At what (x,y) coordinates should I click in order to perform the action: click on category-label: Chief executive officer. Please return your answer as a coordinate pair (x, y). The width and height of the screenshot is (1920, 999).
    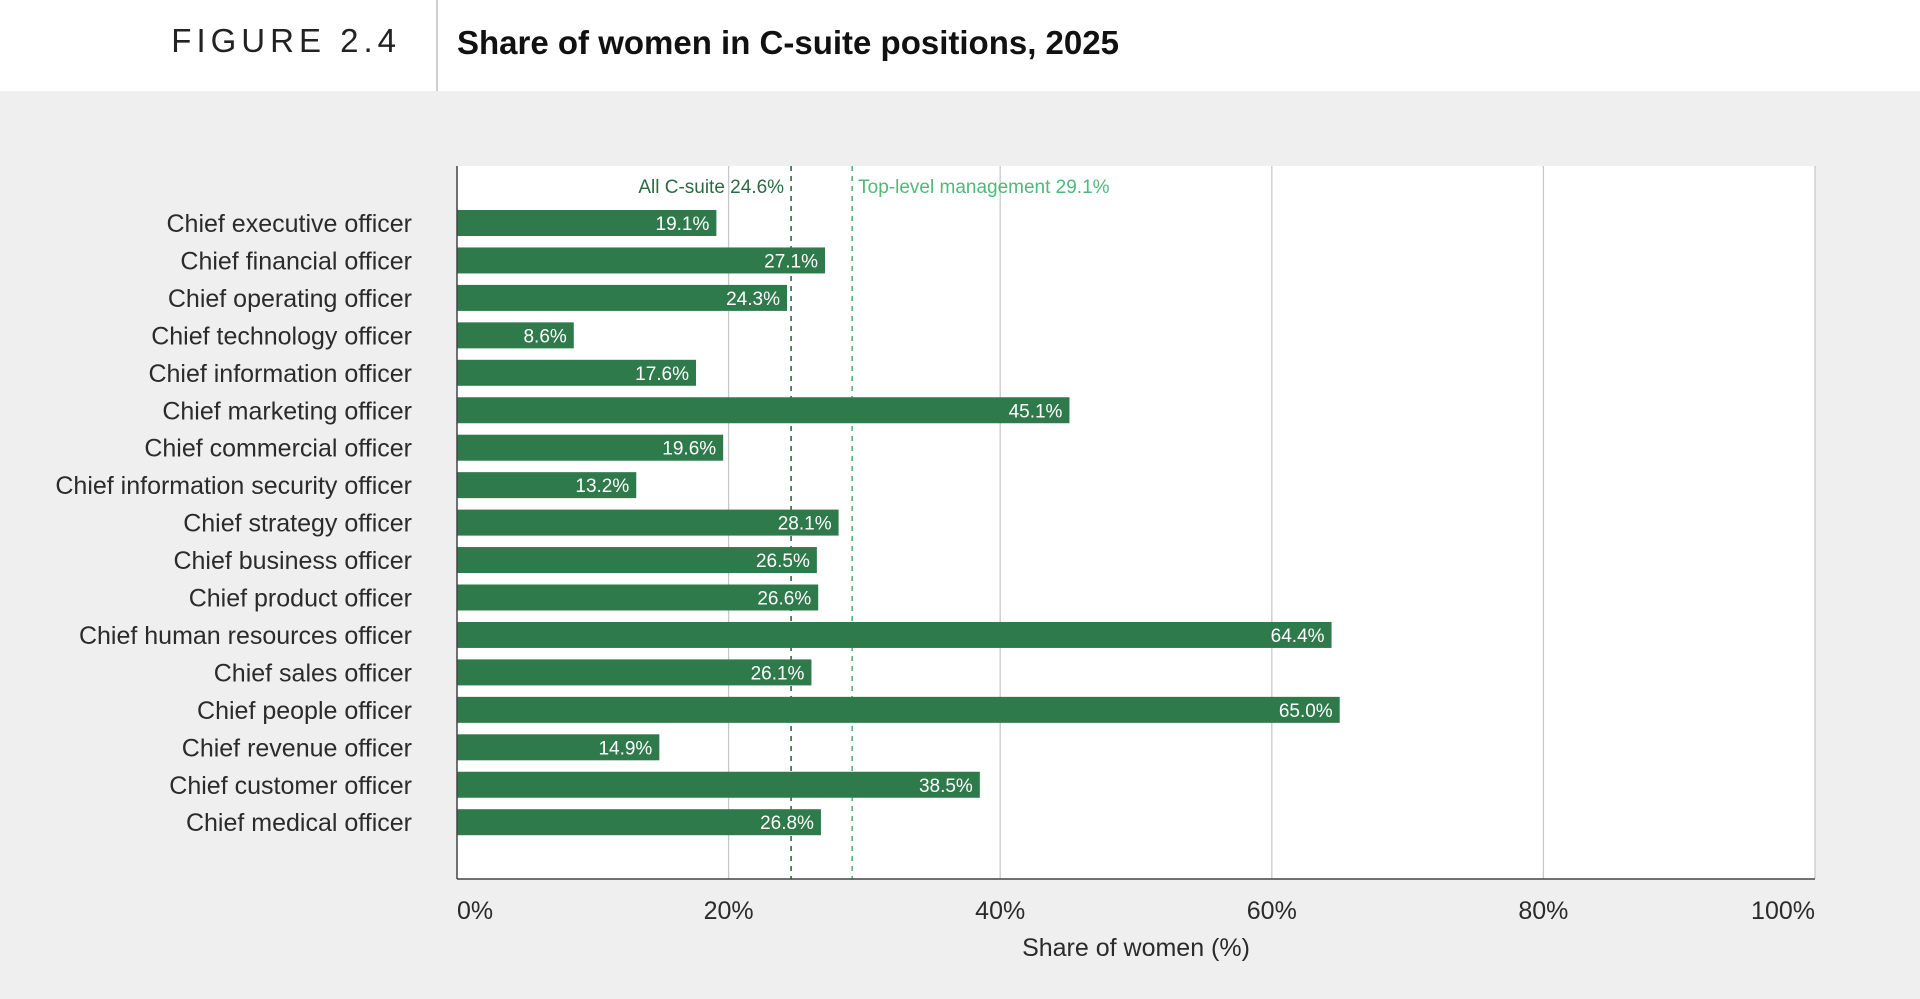
    Looking at the image, I should click on (290, 224).